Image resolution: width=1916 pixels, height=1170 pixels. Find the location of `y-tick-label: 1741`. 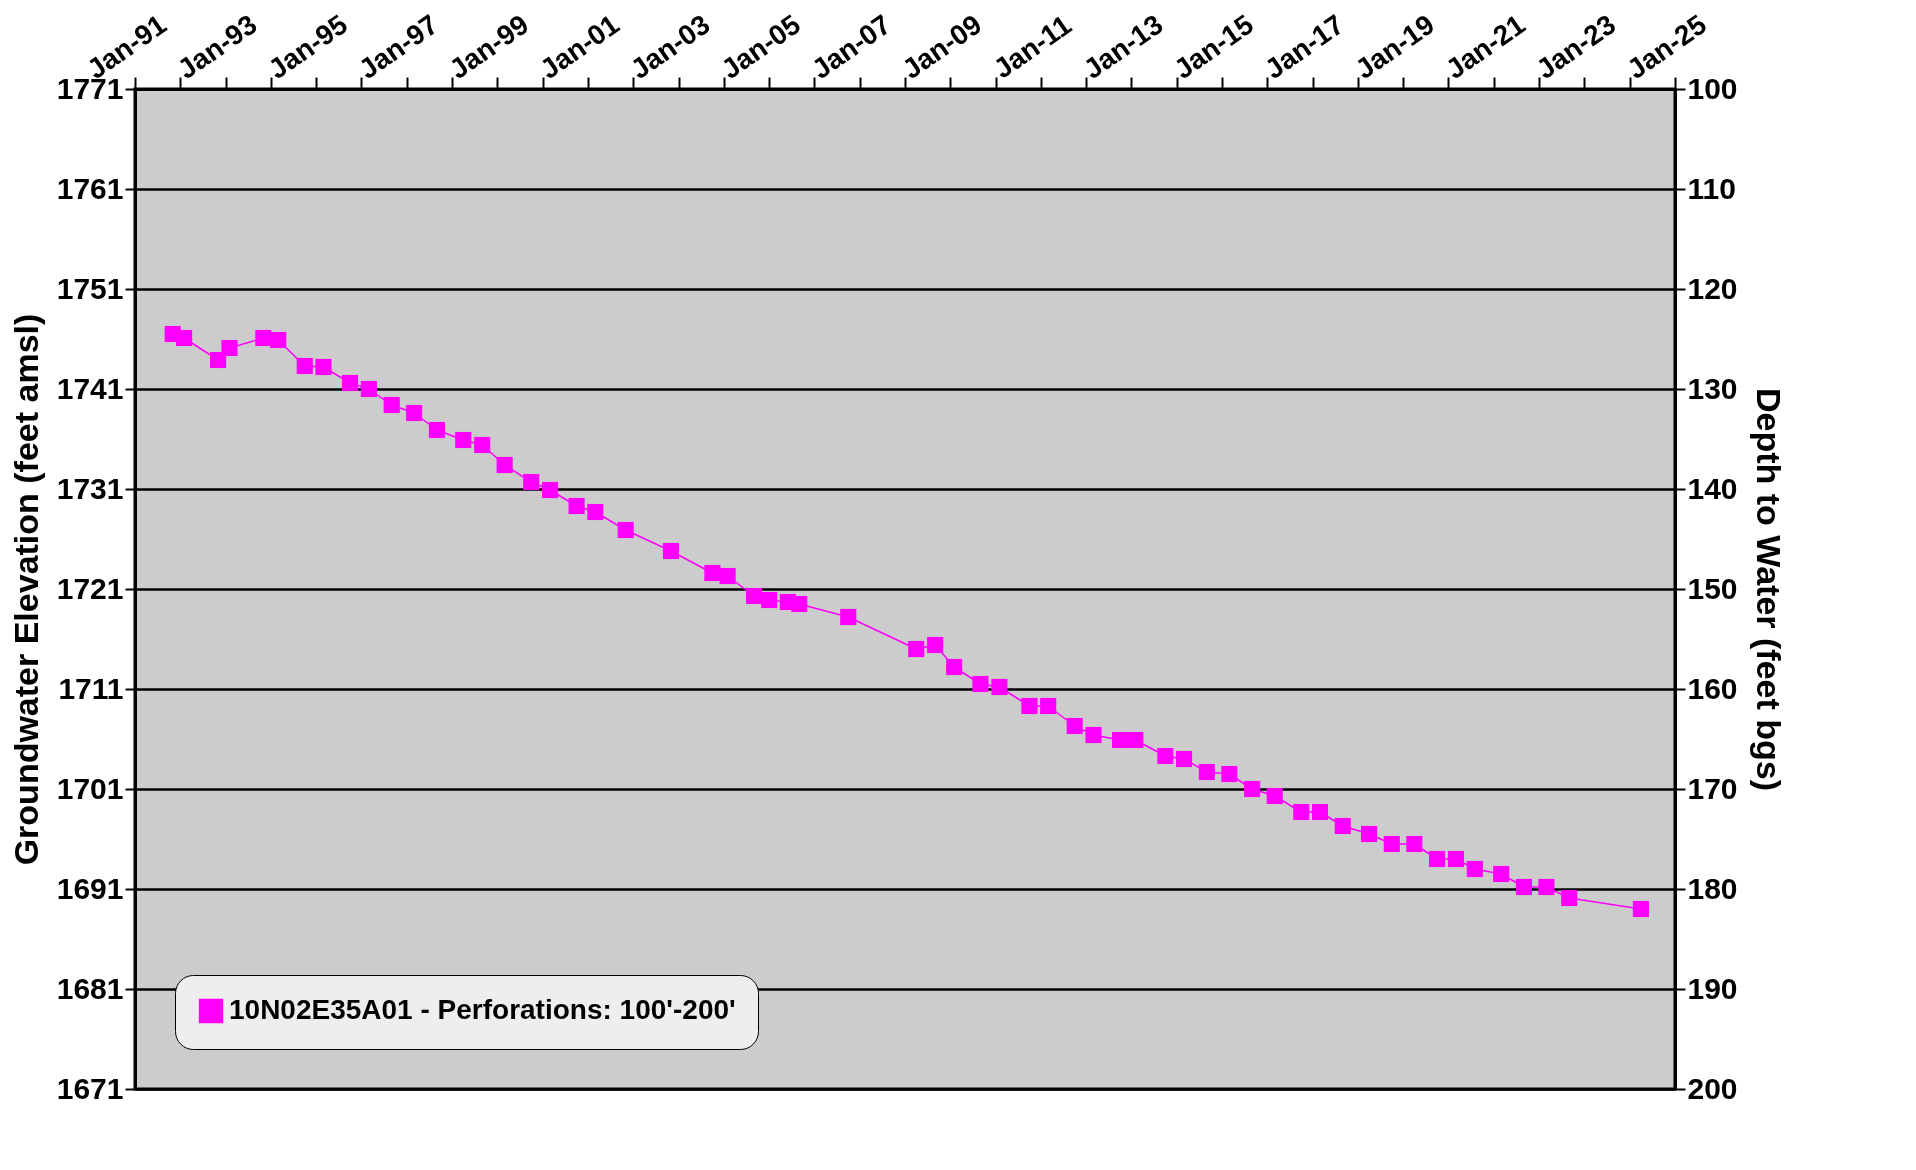

y-tick-label: 1741 is located at coordinates (90, 388).